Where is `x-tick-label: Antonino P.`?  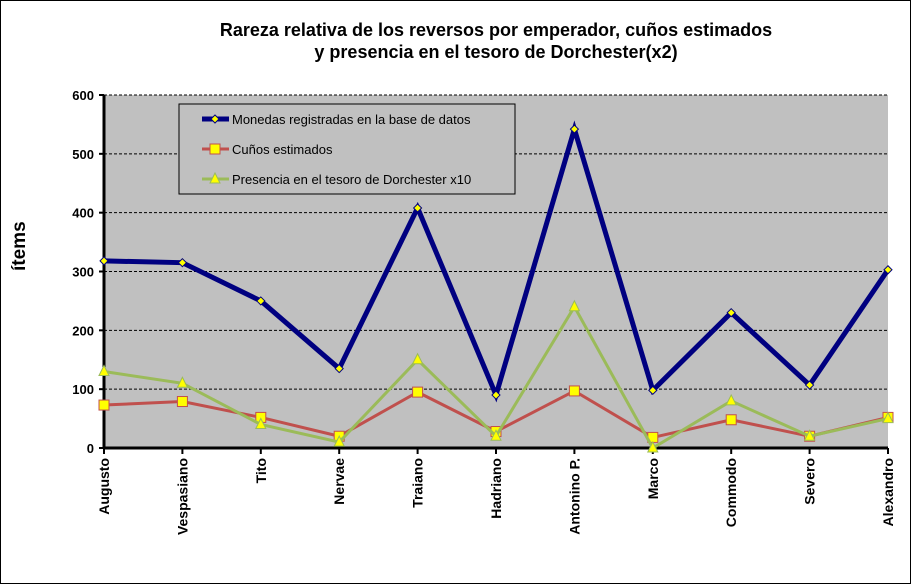
x-tick-label: Antonino P. is located at coordinates (574, 496).